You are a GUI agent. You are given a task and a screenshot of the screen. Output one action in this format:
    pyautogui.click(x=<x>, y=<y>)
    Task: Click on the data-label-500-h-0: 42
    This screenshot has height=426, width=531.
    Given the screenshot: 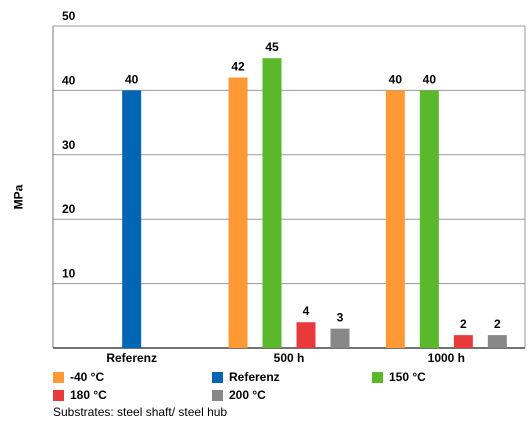 What is the action you would take?
    pyautogui.click(x=238, y=67)
    